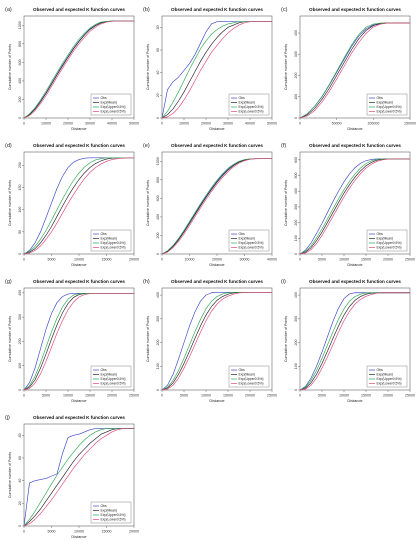 The width and height of the screenshot is (418, 550). I want to click on y-tick-label: 800, so click(158, 180).